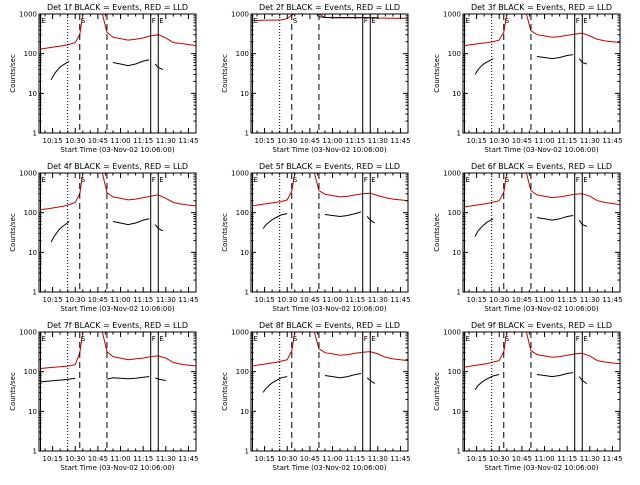 Image resolution: width=640 pixels, height=485 pixels. What do you see at coordinates (329, 325) in the screenshot?
I see `panel-title: Det 8f BLACK = Events, RED = LLD` at bounding box center [329, 325].